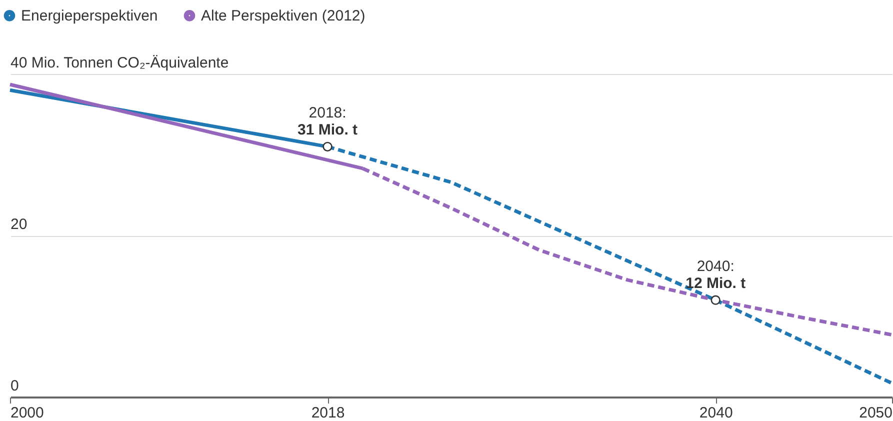 This screenshot has width=893, height=421. I want to click on annotation: 2040: 12 Mio. t, so click(716, 275).